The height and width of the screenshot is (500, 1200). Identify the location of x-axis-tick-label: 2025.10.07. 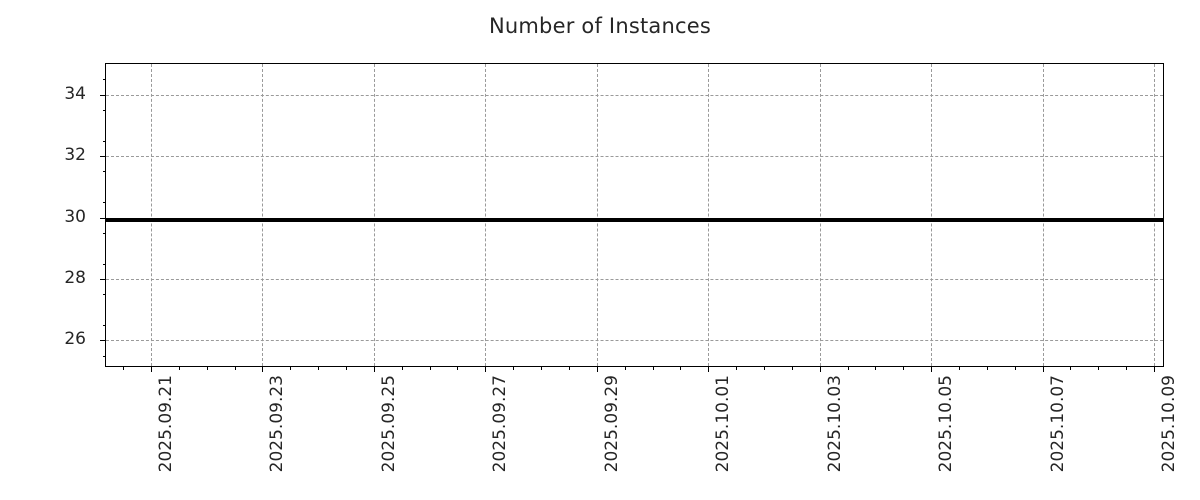
(1057, 424).